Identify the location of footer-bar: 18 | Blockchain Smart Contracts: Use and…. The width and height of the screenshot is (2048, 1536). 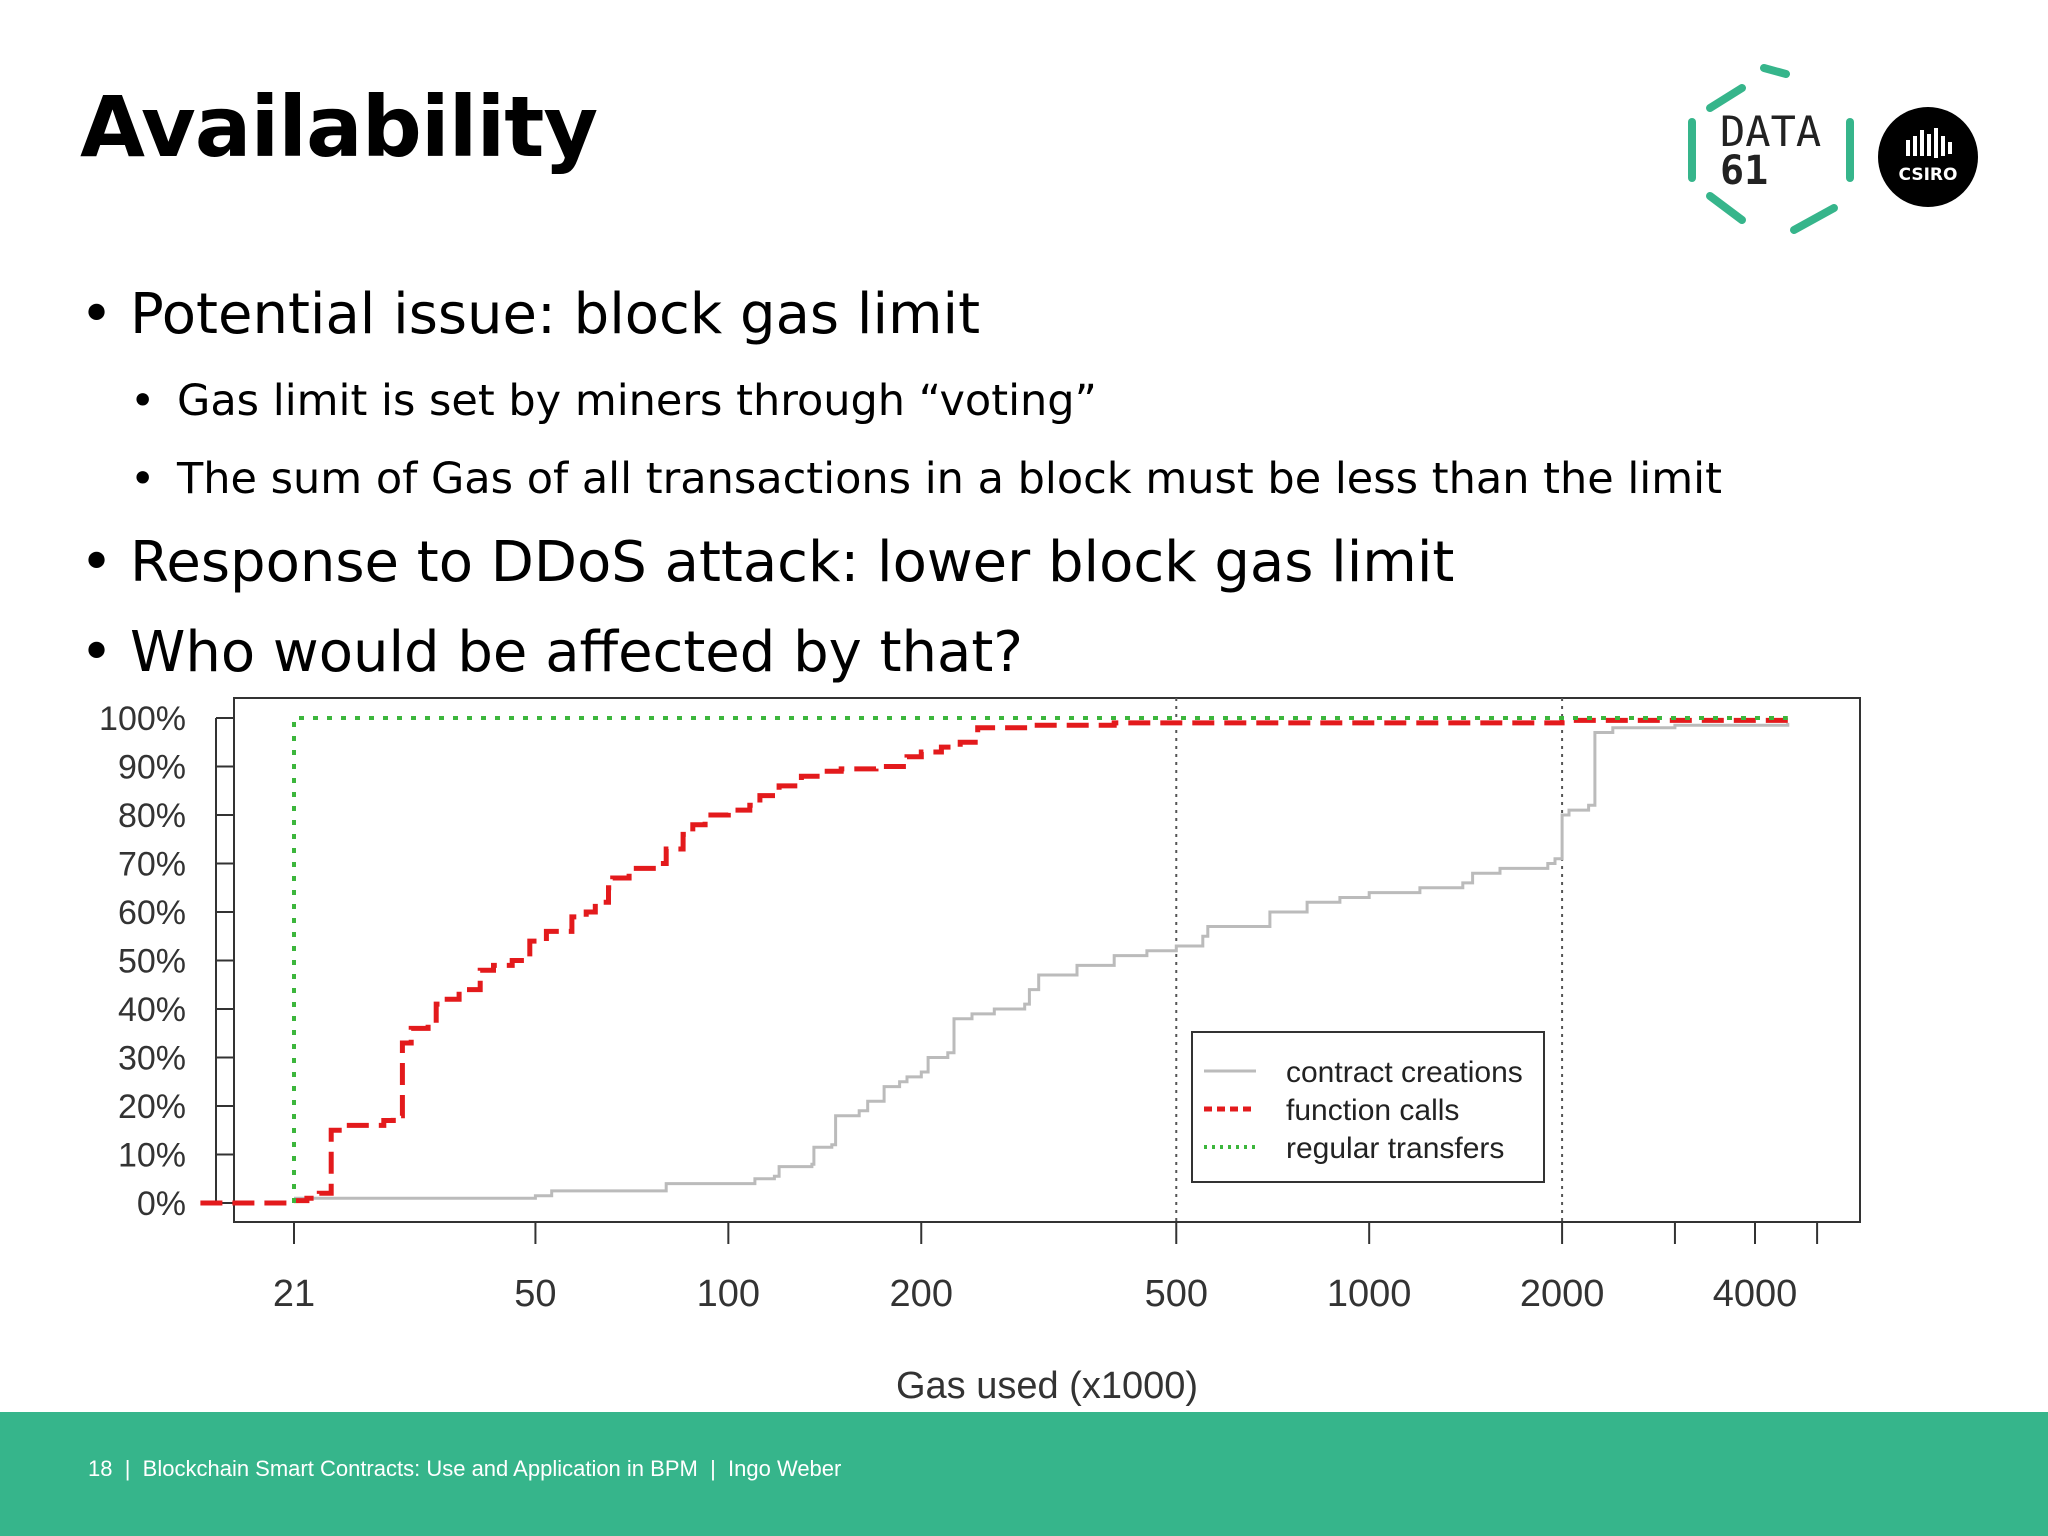
(1024, 1474).